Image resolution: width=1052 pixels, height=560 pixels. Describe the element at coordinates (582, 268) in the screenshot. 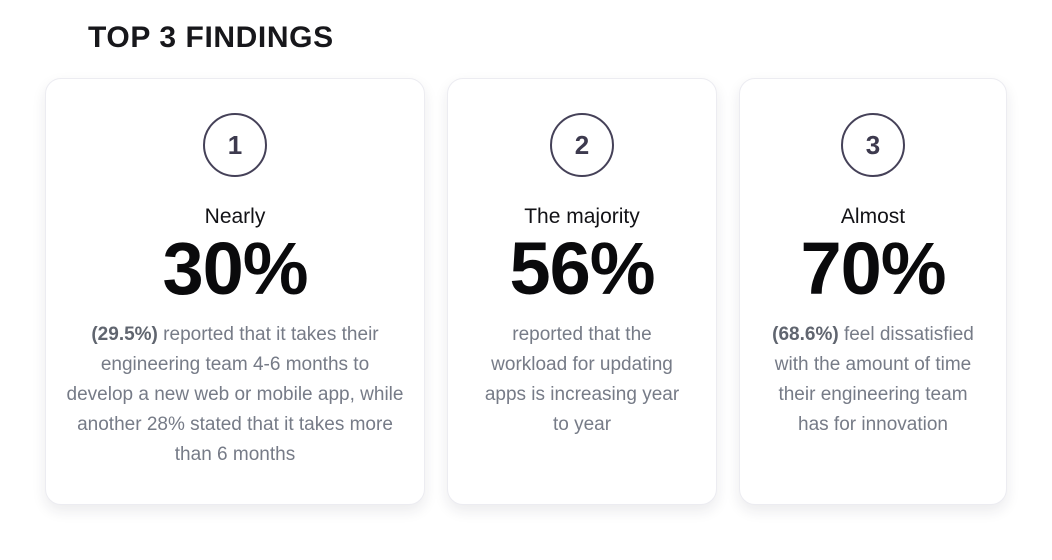

I see `stat-value: 56%` at that location.